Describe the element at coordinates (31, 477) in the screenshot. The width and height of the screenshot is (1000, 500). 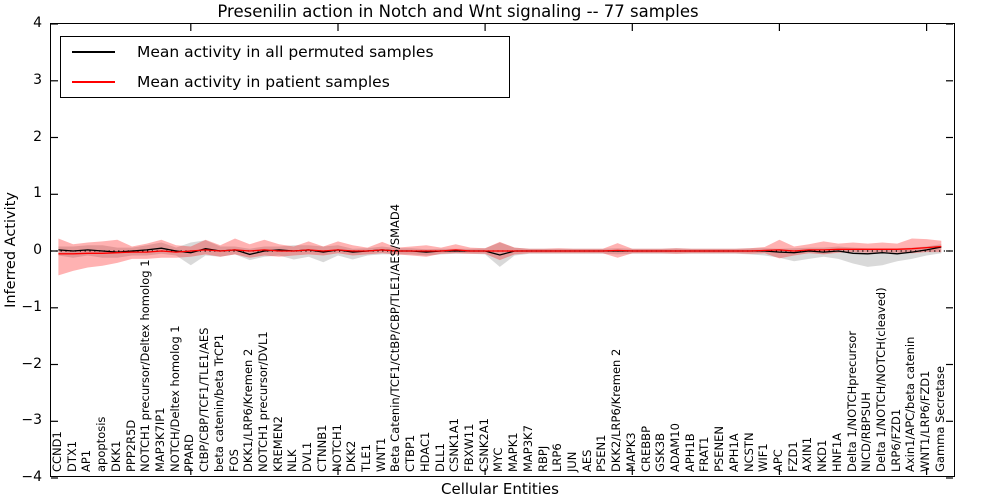
I see `y-tick-label: −4` at that location.